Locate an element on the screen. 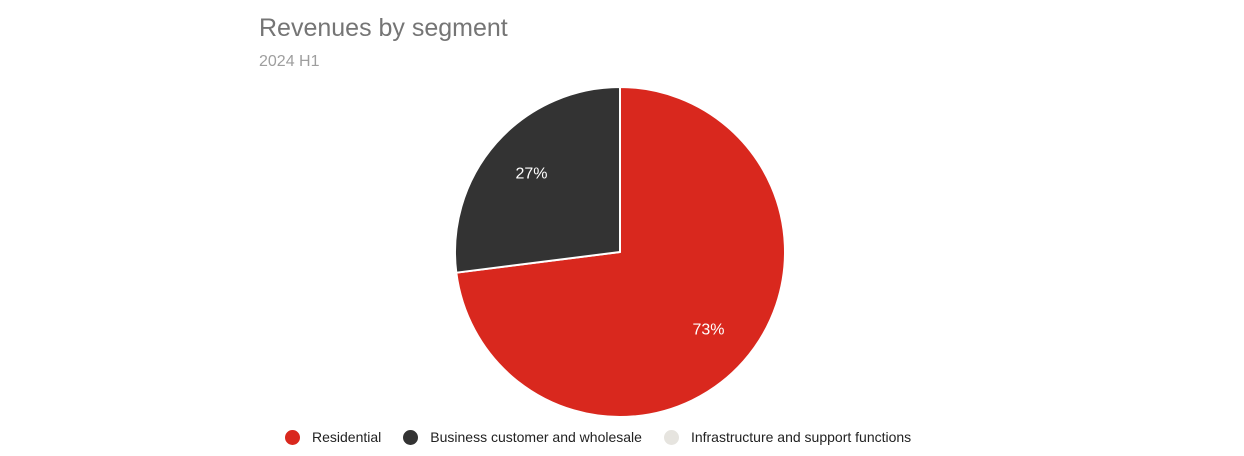 Image resolution: width=1244 pixels, height=456 pixels. chart-subtitle: 2024 H1 is located at coordinates (289, 61).